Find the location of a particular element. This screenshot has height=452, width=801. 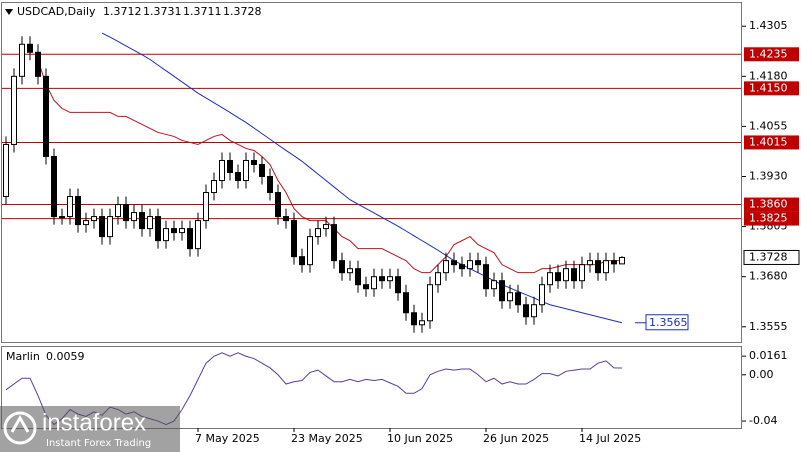

y-tick-label: 1.4180 is located at coordinates (768, 75).